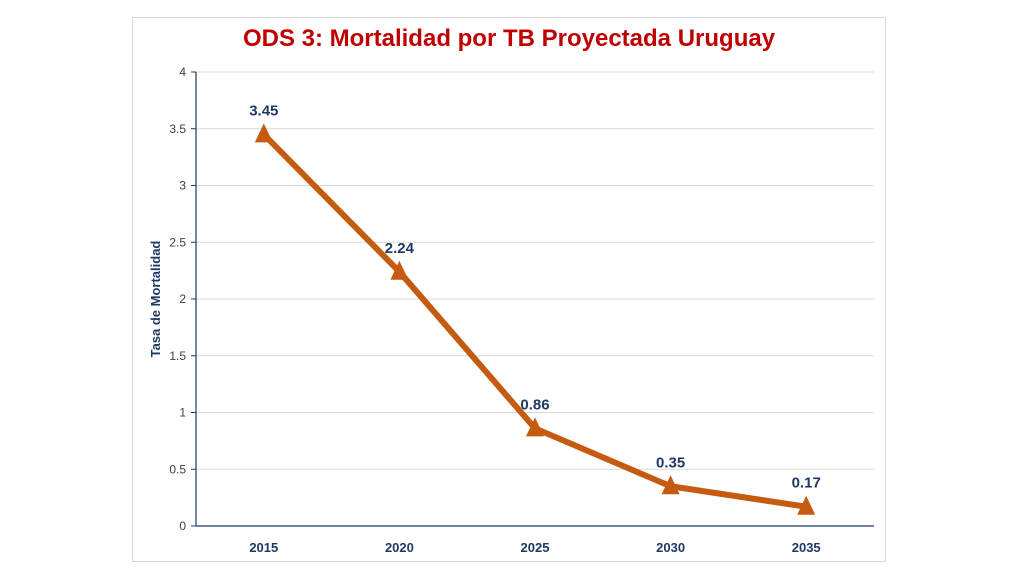 The width and height of the screenshot is (1024, 576). I want to click on data-label: 3.45, so click(263, 110).